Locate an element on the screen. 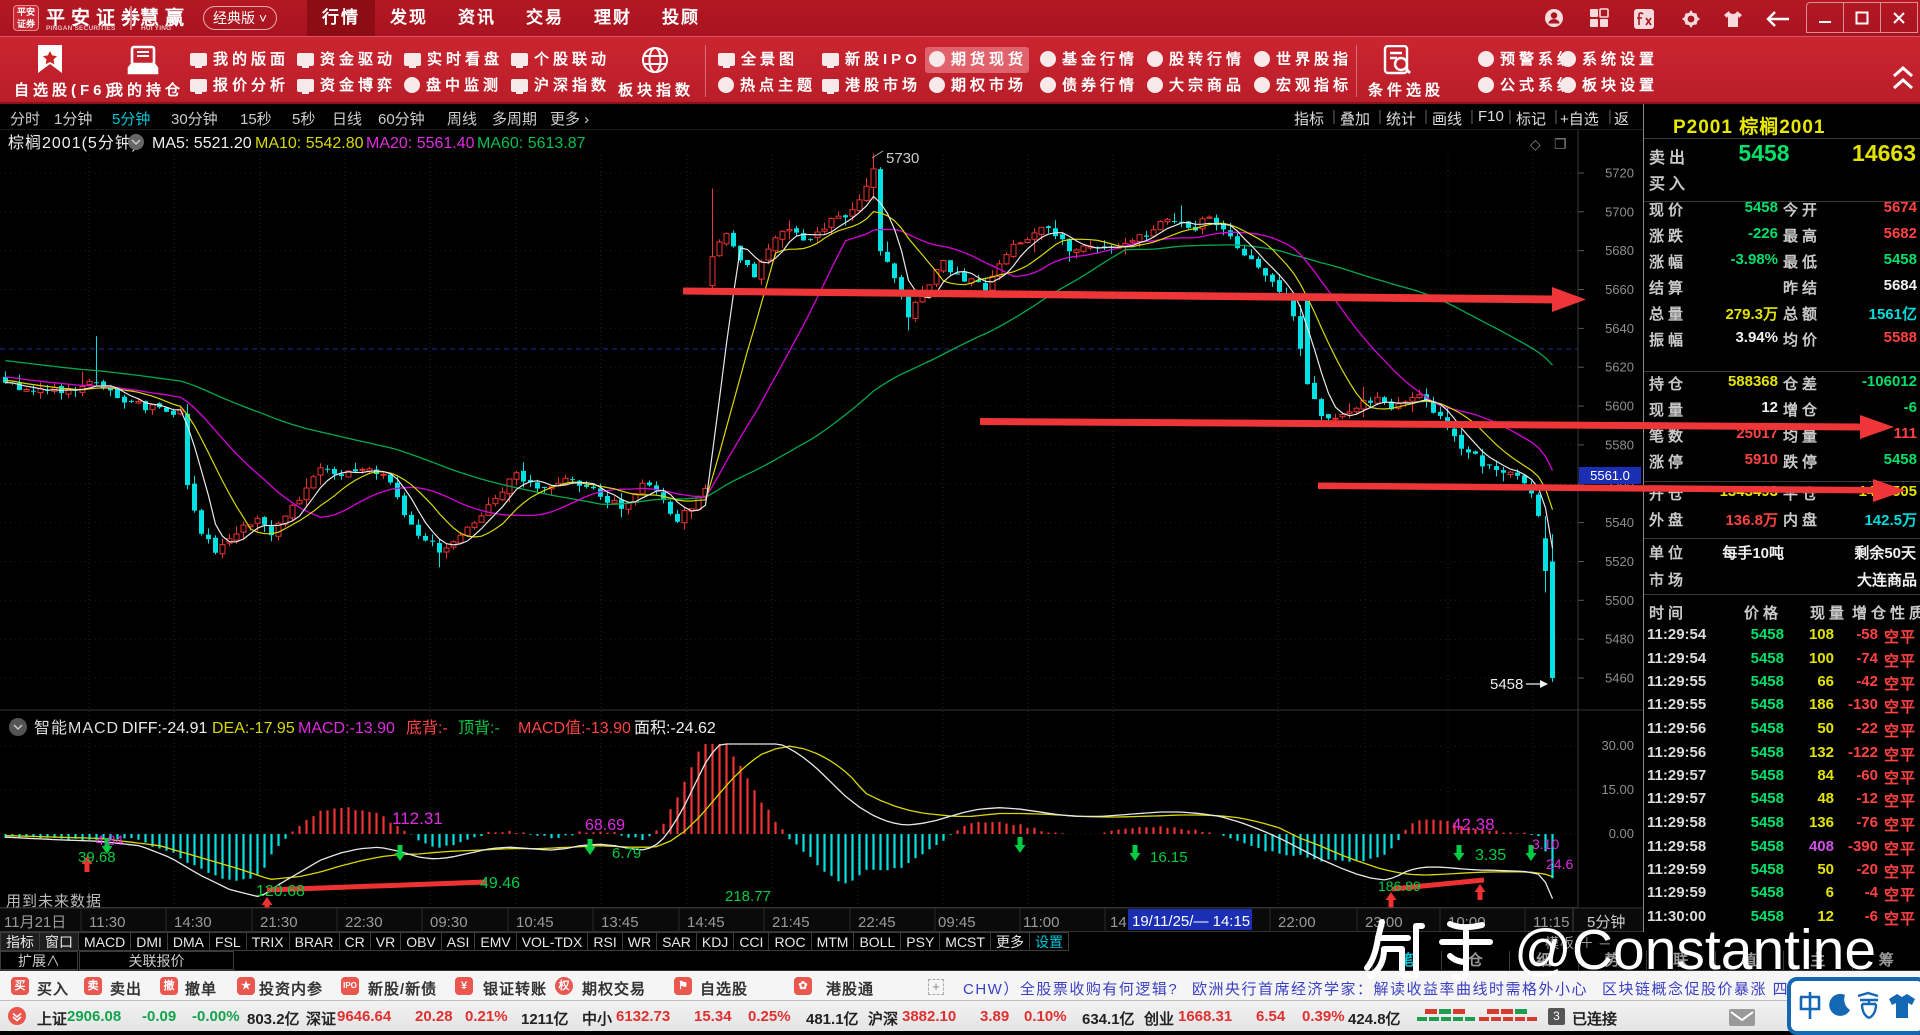 This screenshot has height=1035, width=1920. svg-text: 5700 is located at coordinates (1619, 211).